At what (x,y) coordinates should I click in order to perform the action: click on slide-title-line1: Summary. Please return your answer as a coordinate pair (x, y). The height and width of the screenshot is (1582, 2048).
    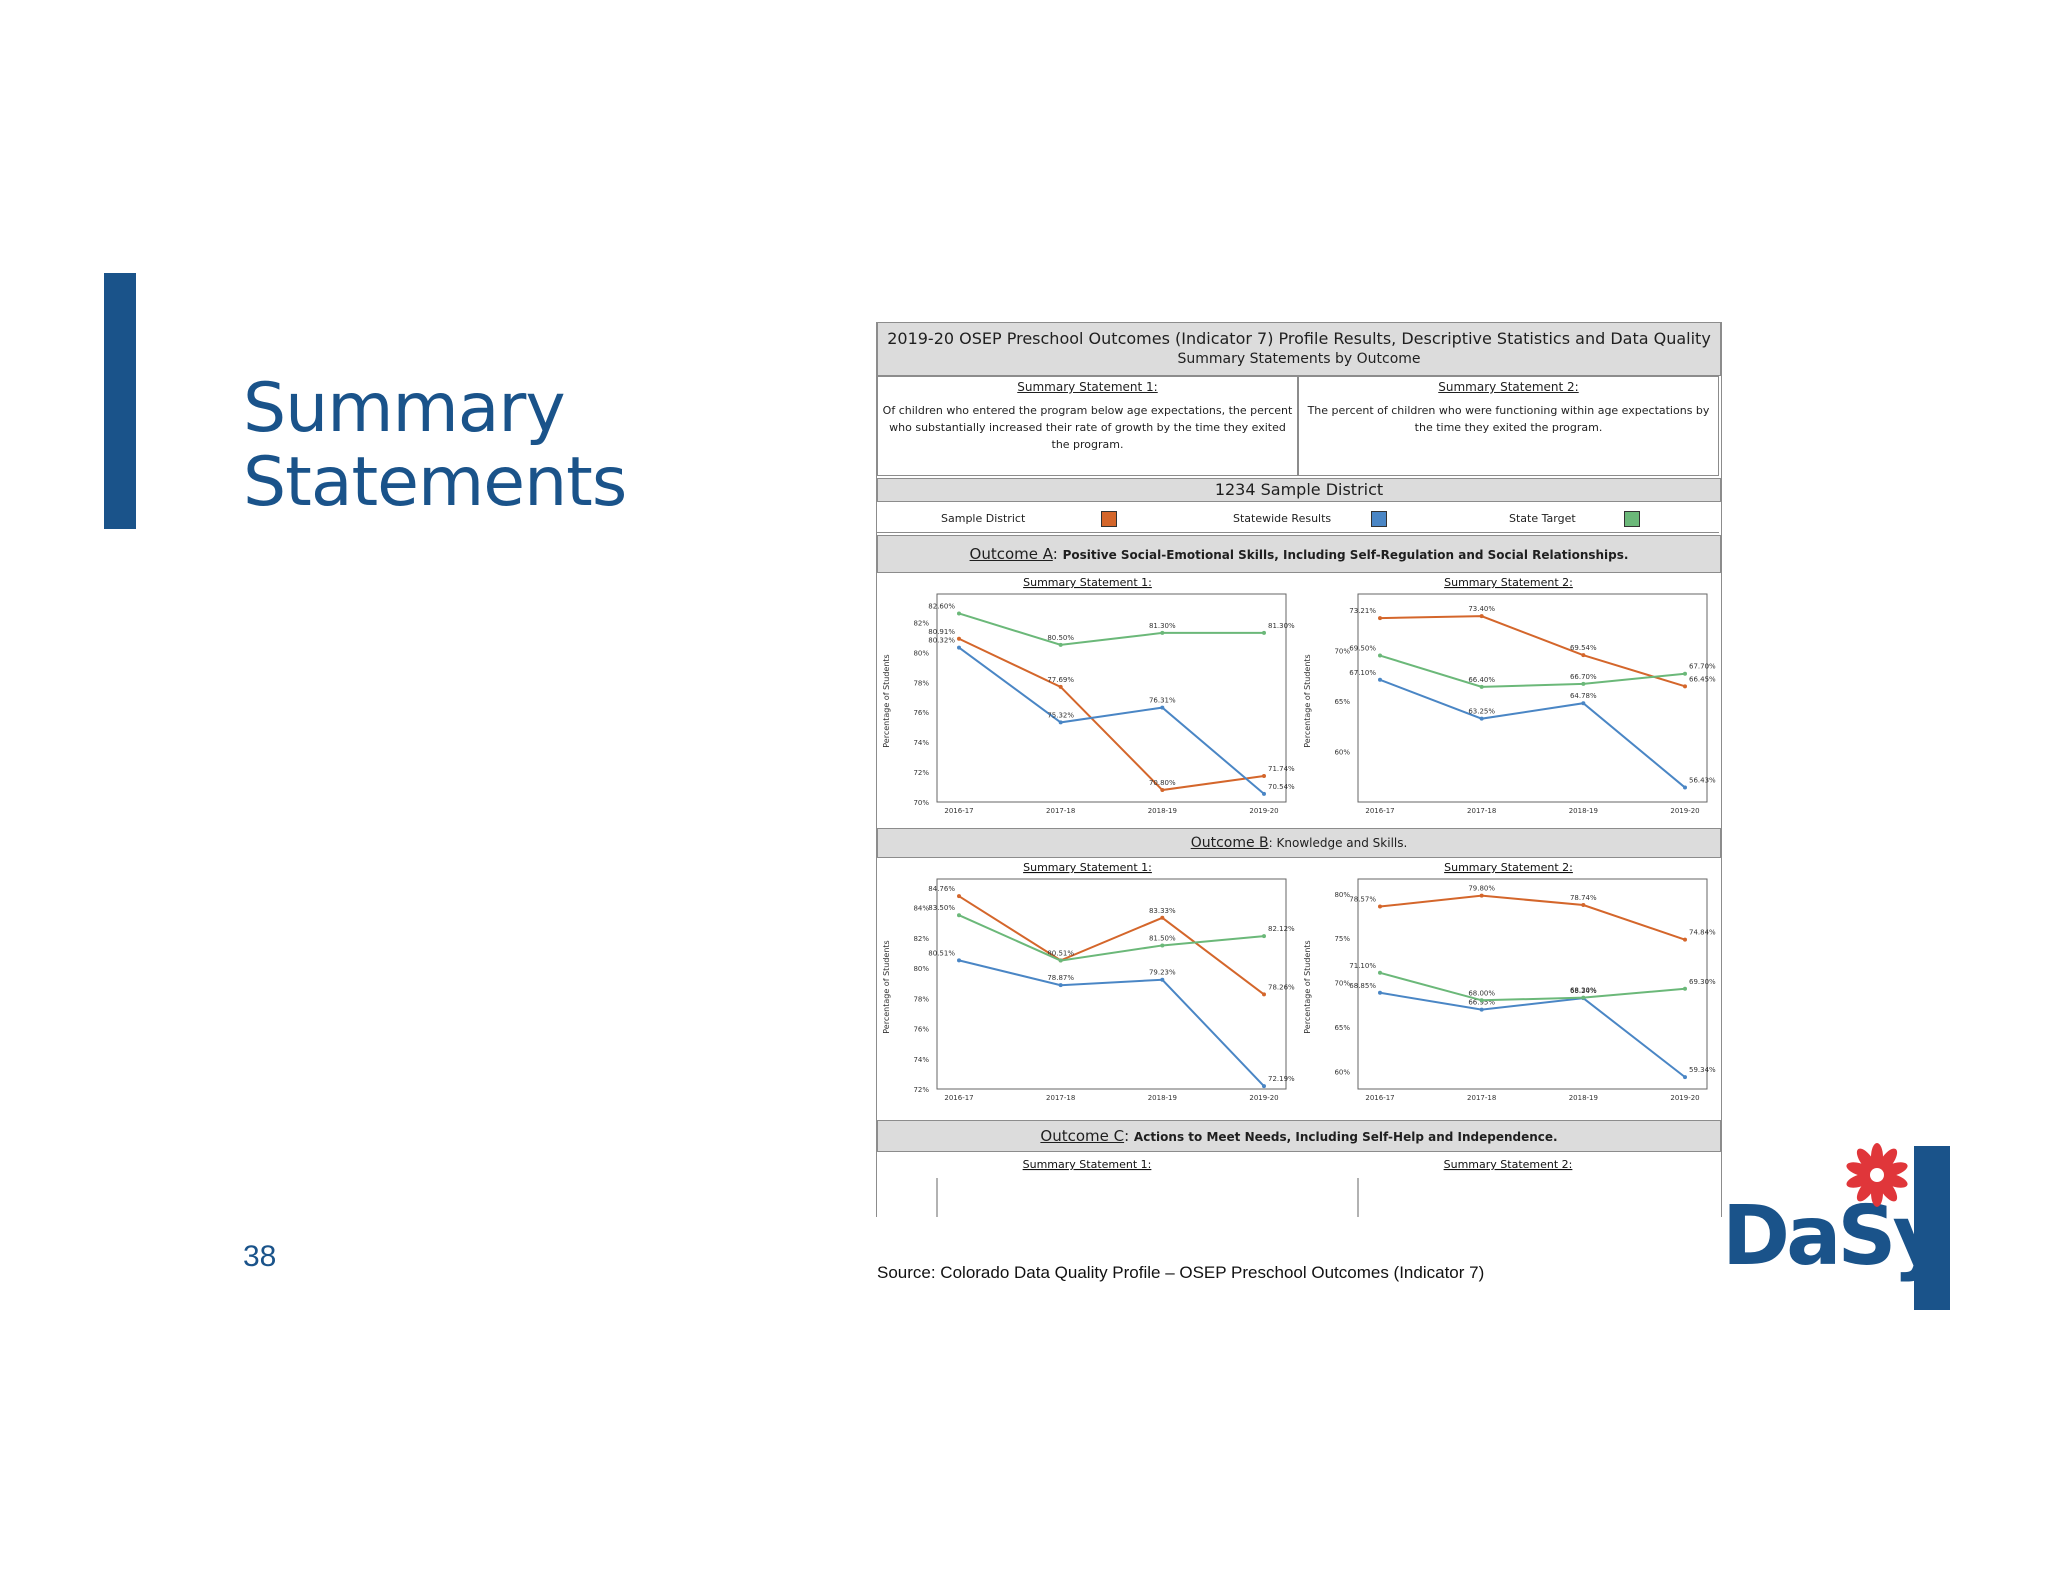
    Looking at the image, I should click on (404, 408).